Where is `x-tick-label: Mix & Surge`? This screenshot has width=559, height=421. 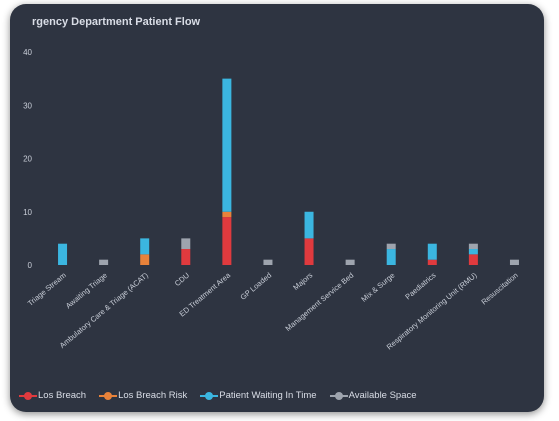 x-tick-label: Mix & Surge is located at coordinates (377, 287).